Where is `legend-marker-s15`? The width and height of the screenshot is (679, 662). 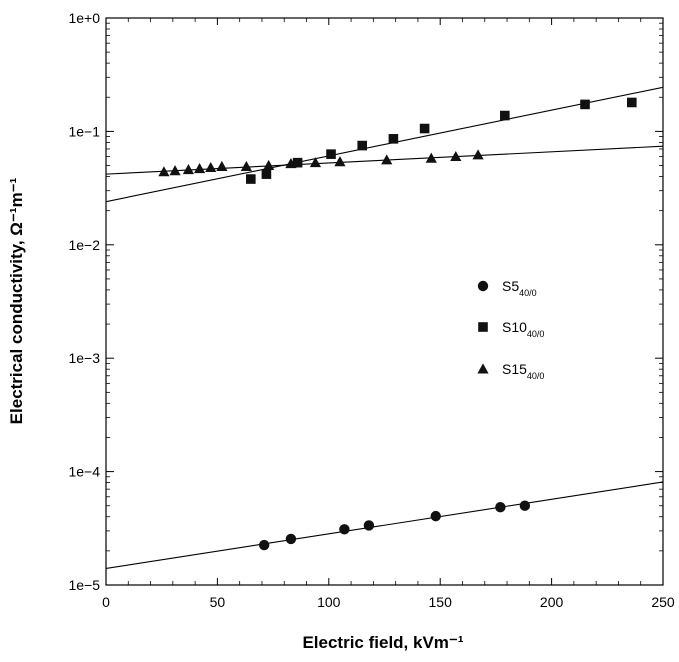
legend-marker-s15 is located at coordinates (483, 368).